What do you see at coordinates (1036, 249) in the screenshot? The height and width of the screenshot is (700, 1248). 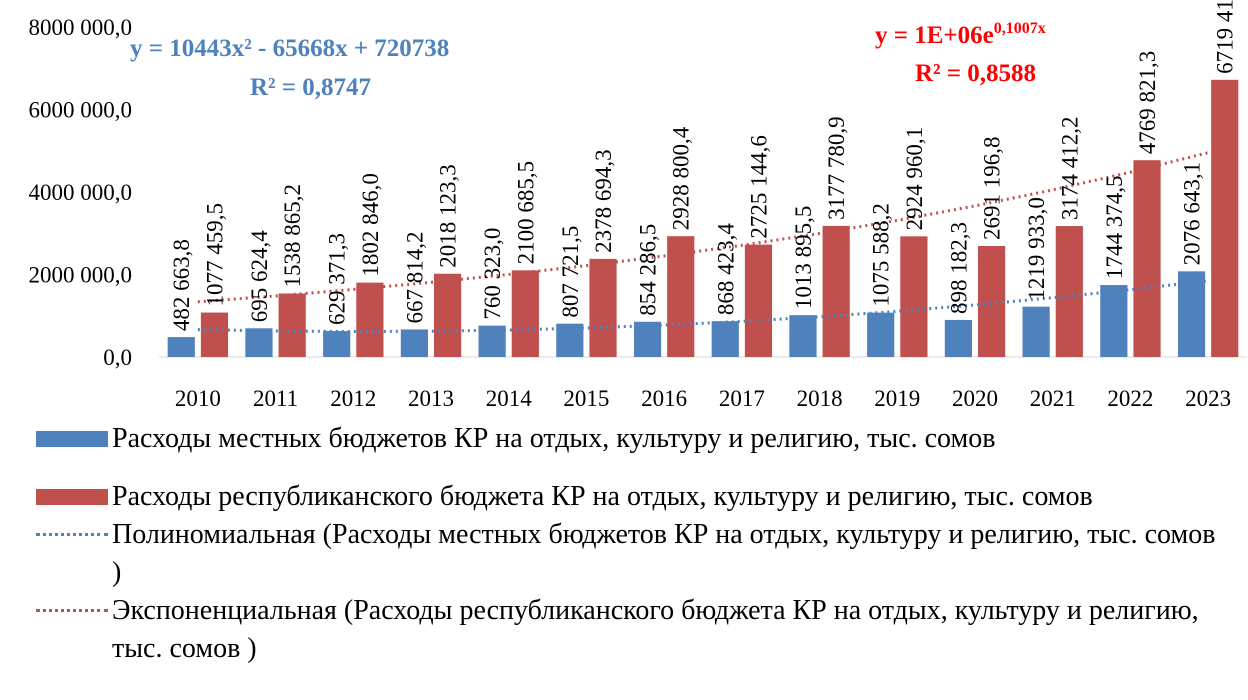 I see `data-label: 1219 933,0` at bounding box center [1036, 249].